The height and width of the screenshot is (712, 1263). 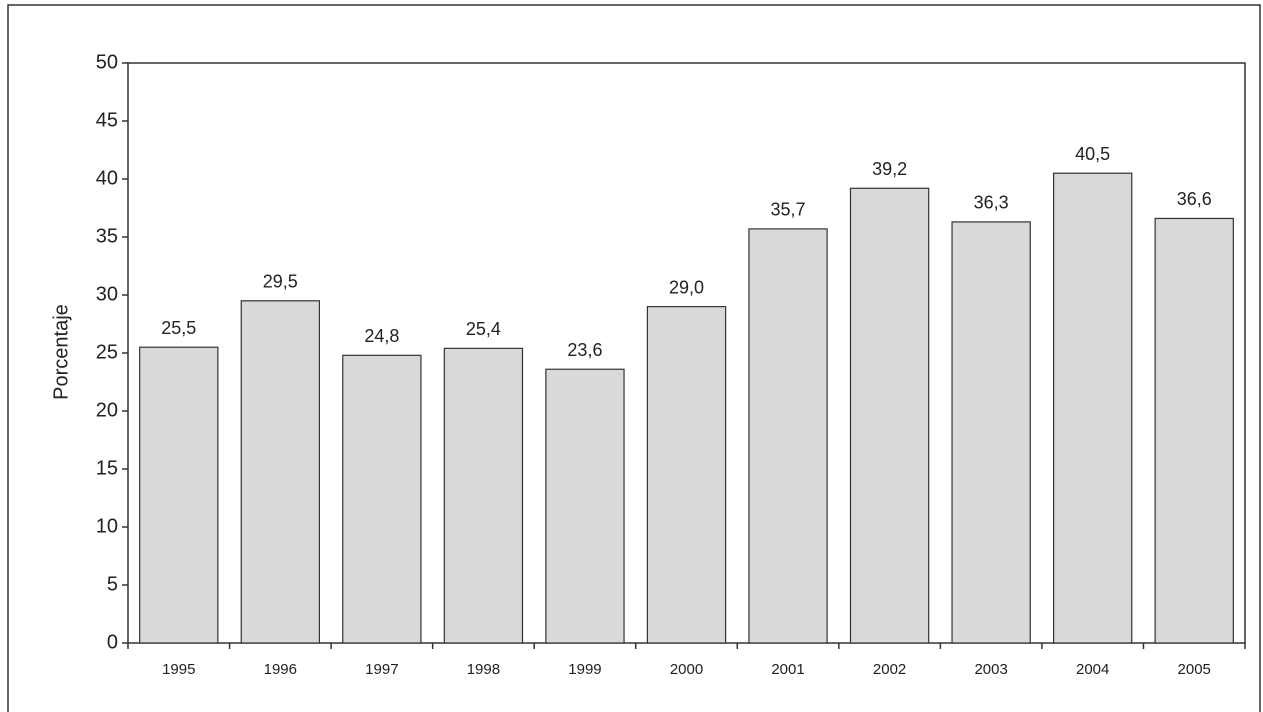 I want to click on y-tick-label: 20, so click(x=107, y=410).